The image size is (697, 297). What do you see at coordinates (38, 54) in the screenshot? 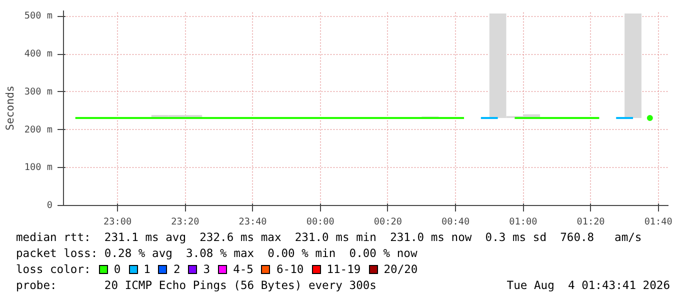
I see `y-tick-label: 400 m` at bounding box center [38, 54].